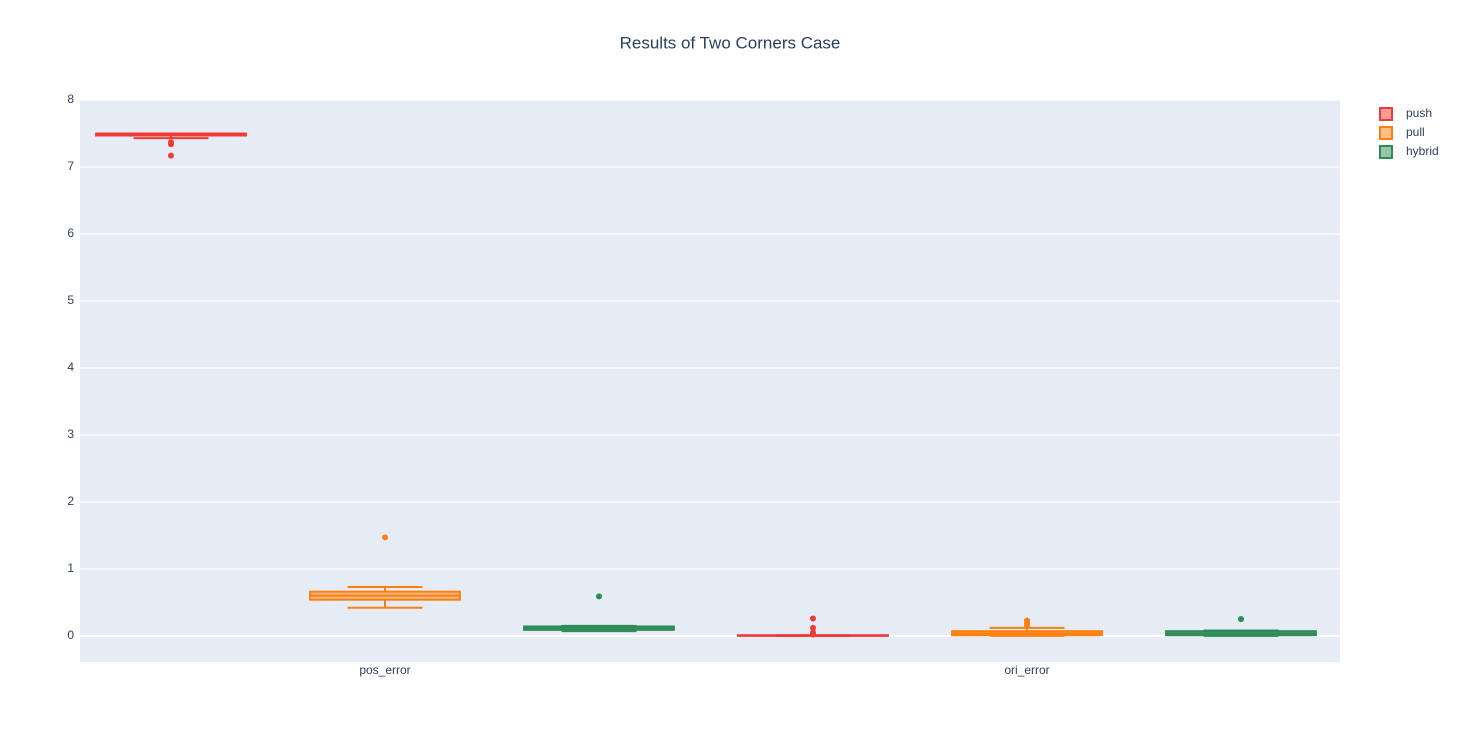 The width and height of the screenshot is (1460, 747). What do you see at coordinates (1422, 151) in the screenshot?
I see `legend-label: hybrid` at bounding box center [1422, 151].